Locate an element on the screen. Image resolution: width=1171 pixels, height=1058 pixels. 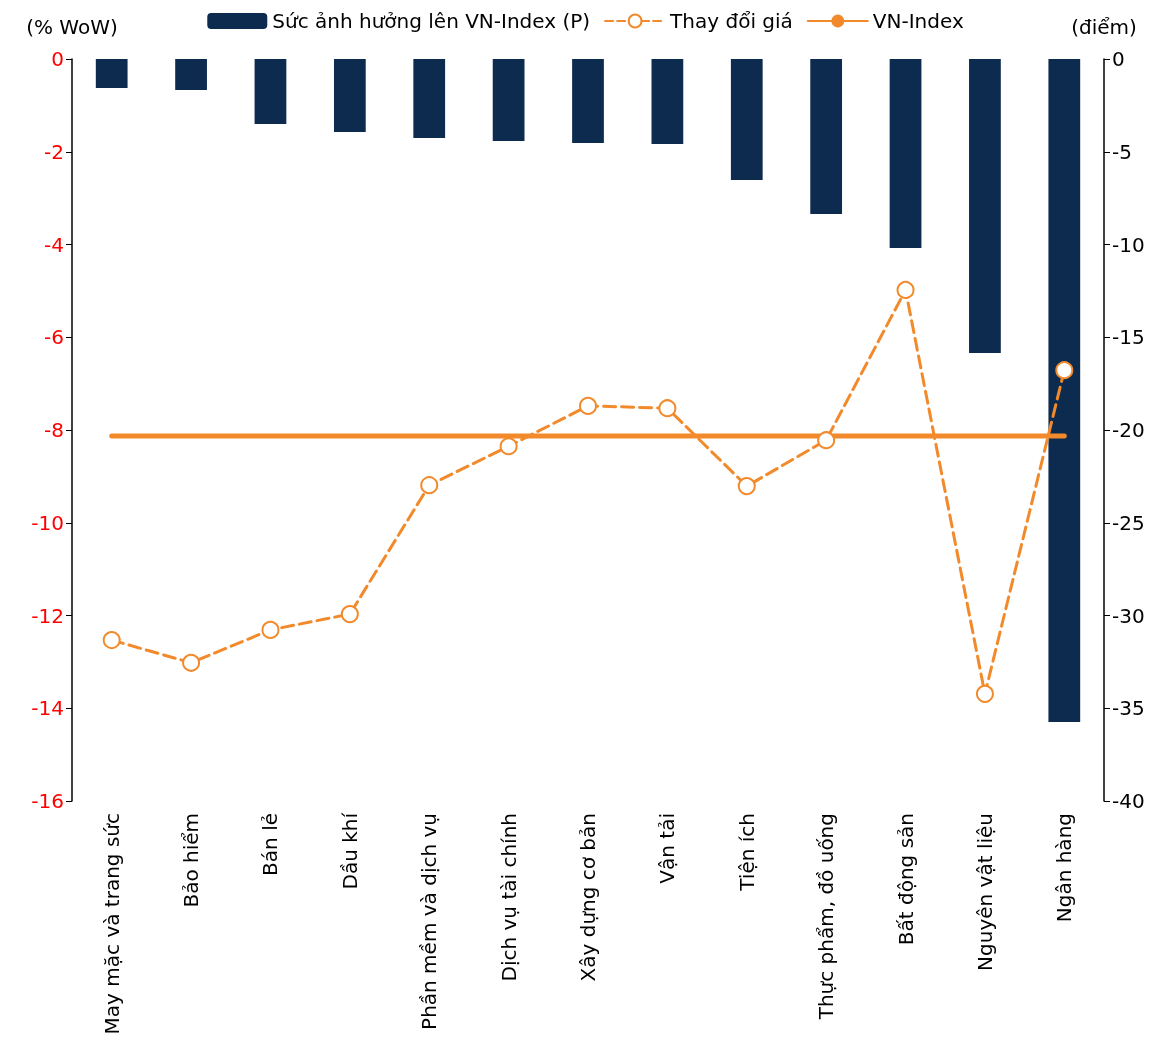
y2-tick-label: -30 is located at coordinates (1128, 615).